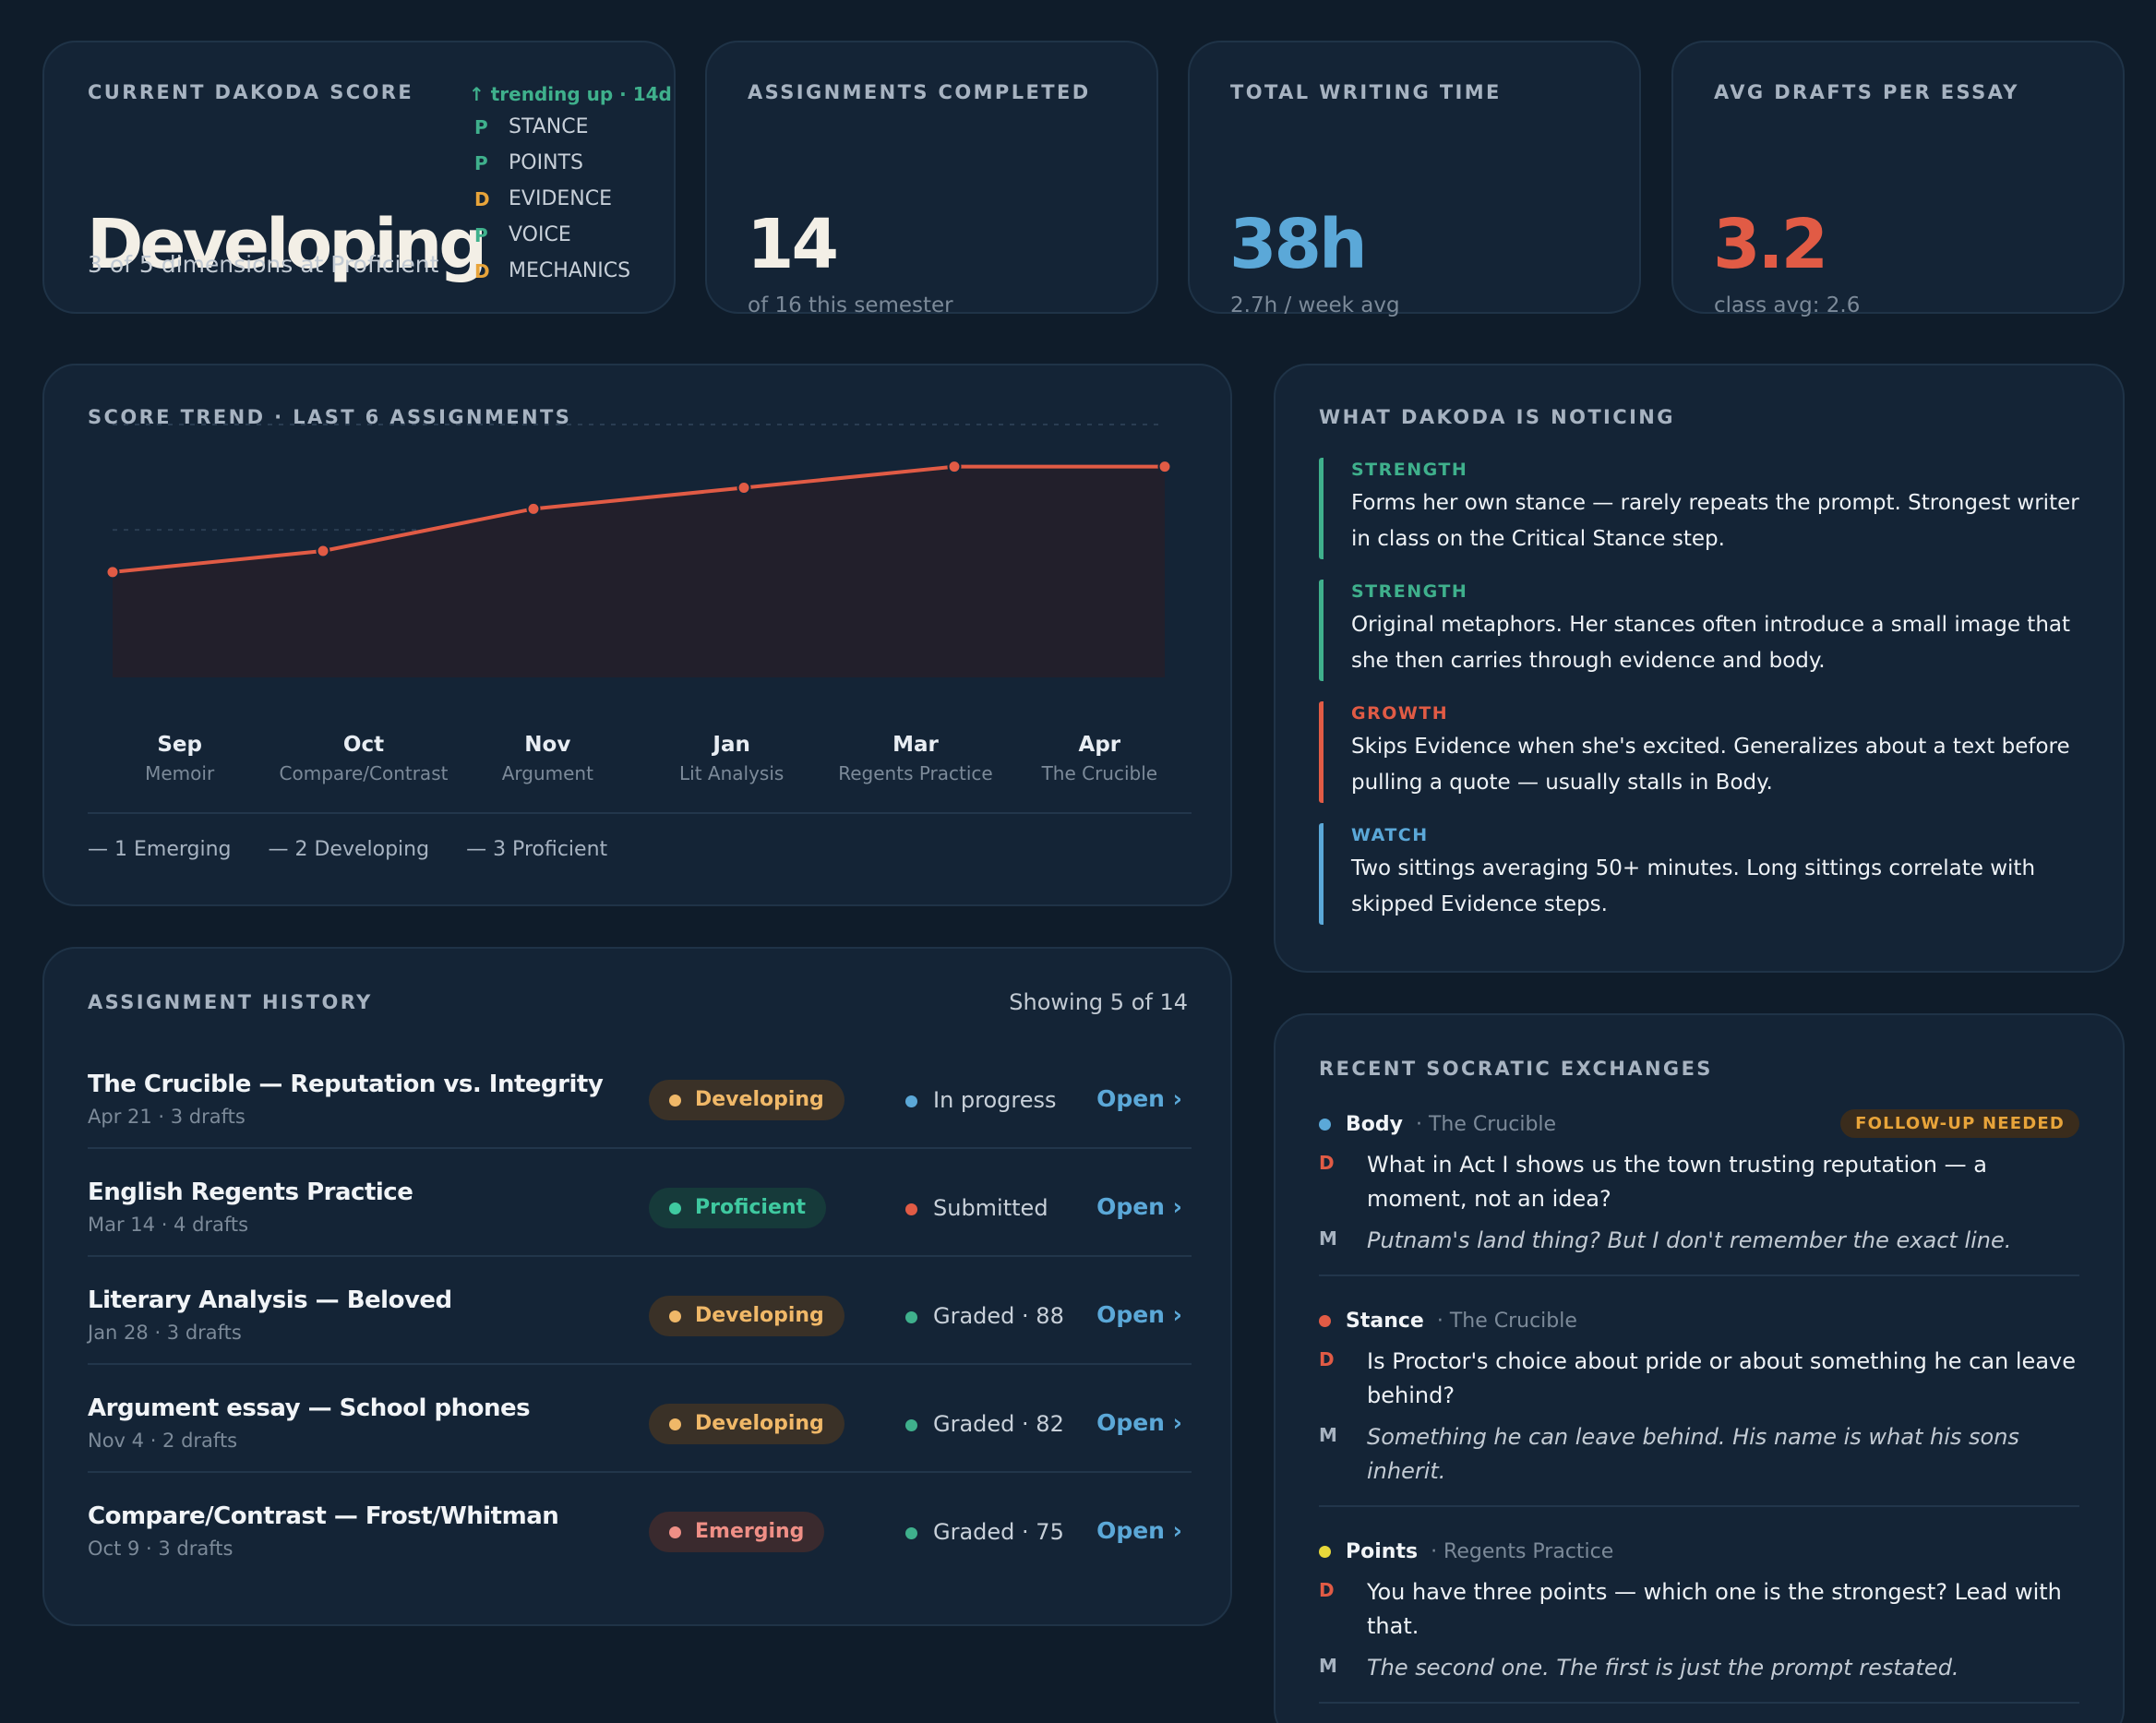 The height and width of the screenshot is (1723, 2156). I want to click on level-badge: Proficient, so click(738, 1208).